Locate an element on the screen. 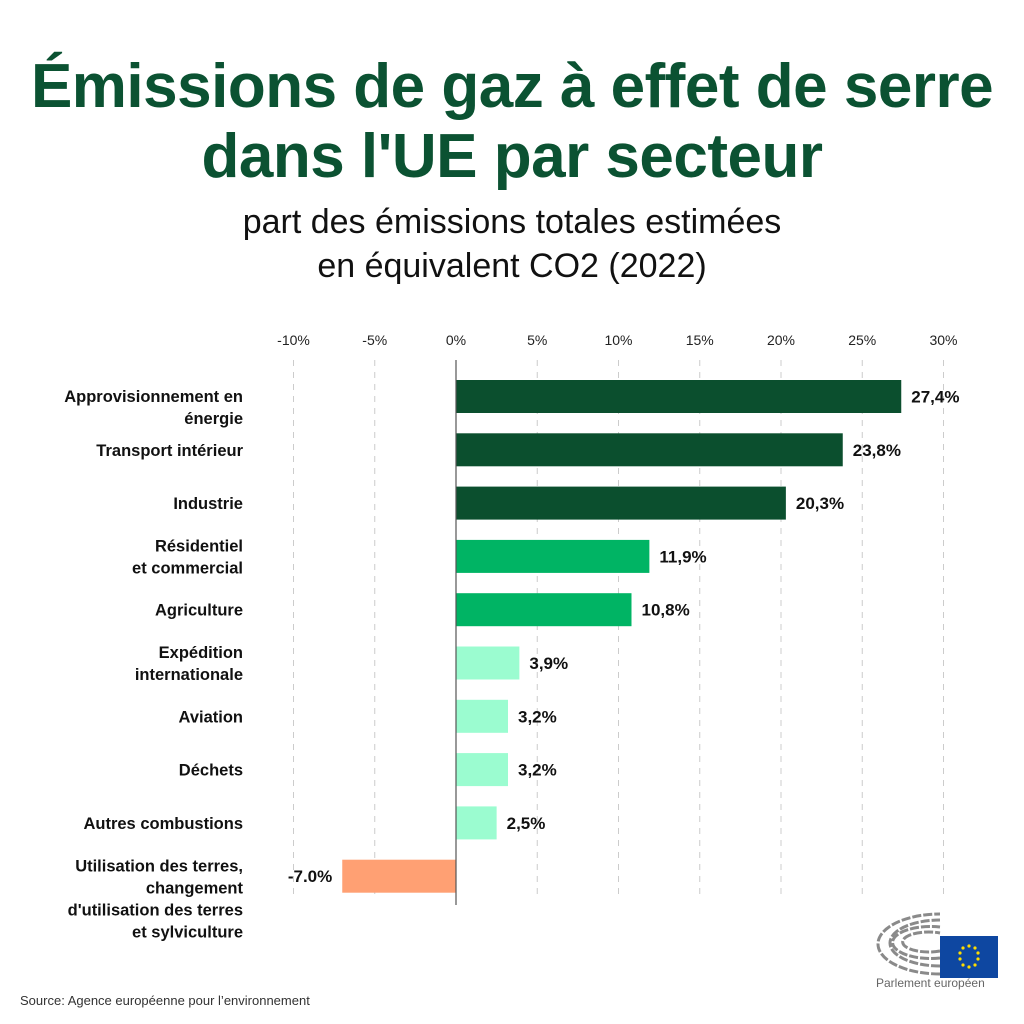 This screenshot has height=1024, width=1024. category-label: Autres combustions is located at coordinates (163, 824).